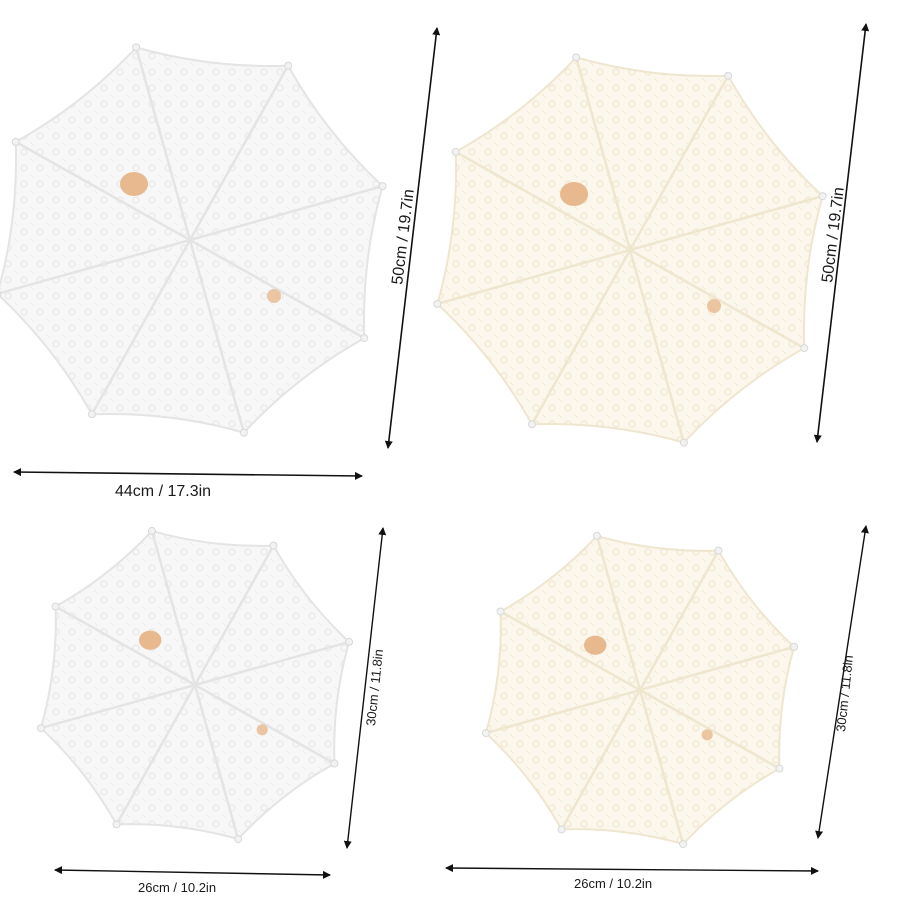 The width and height of the screenshot is (900, 905). What do you see at coordinates (632, 869) in the screenshot?
I see `width-arrow-small-beige` at bounding box center [632, 869].